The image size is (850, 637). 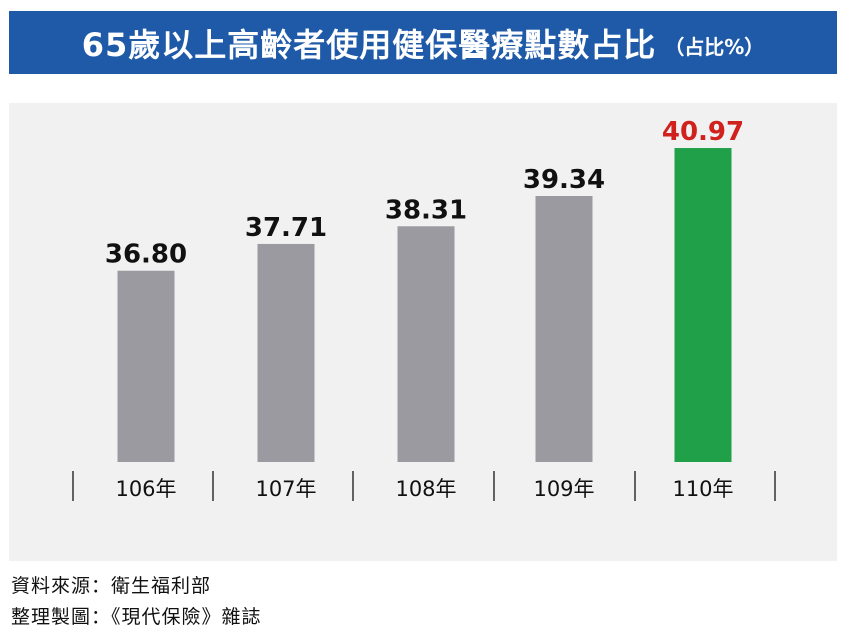 I want to click on category-label-1: 106年, so click(x=145, y=489).